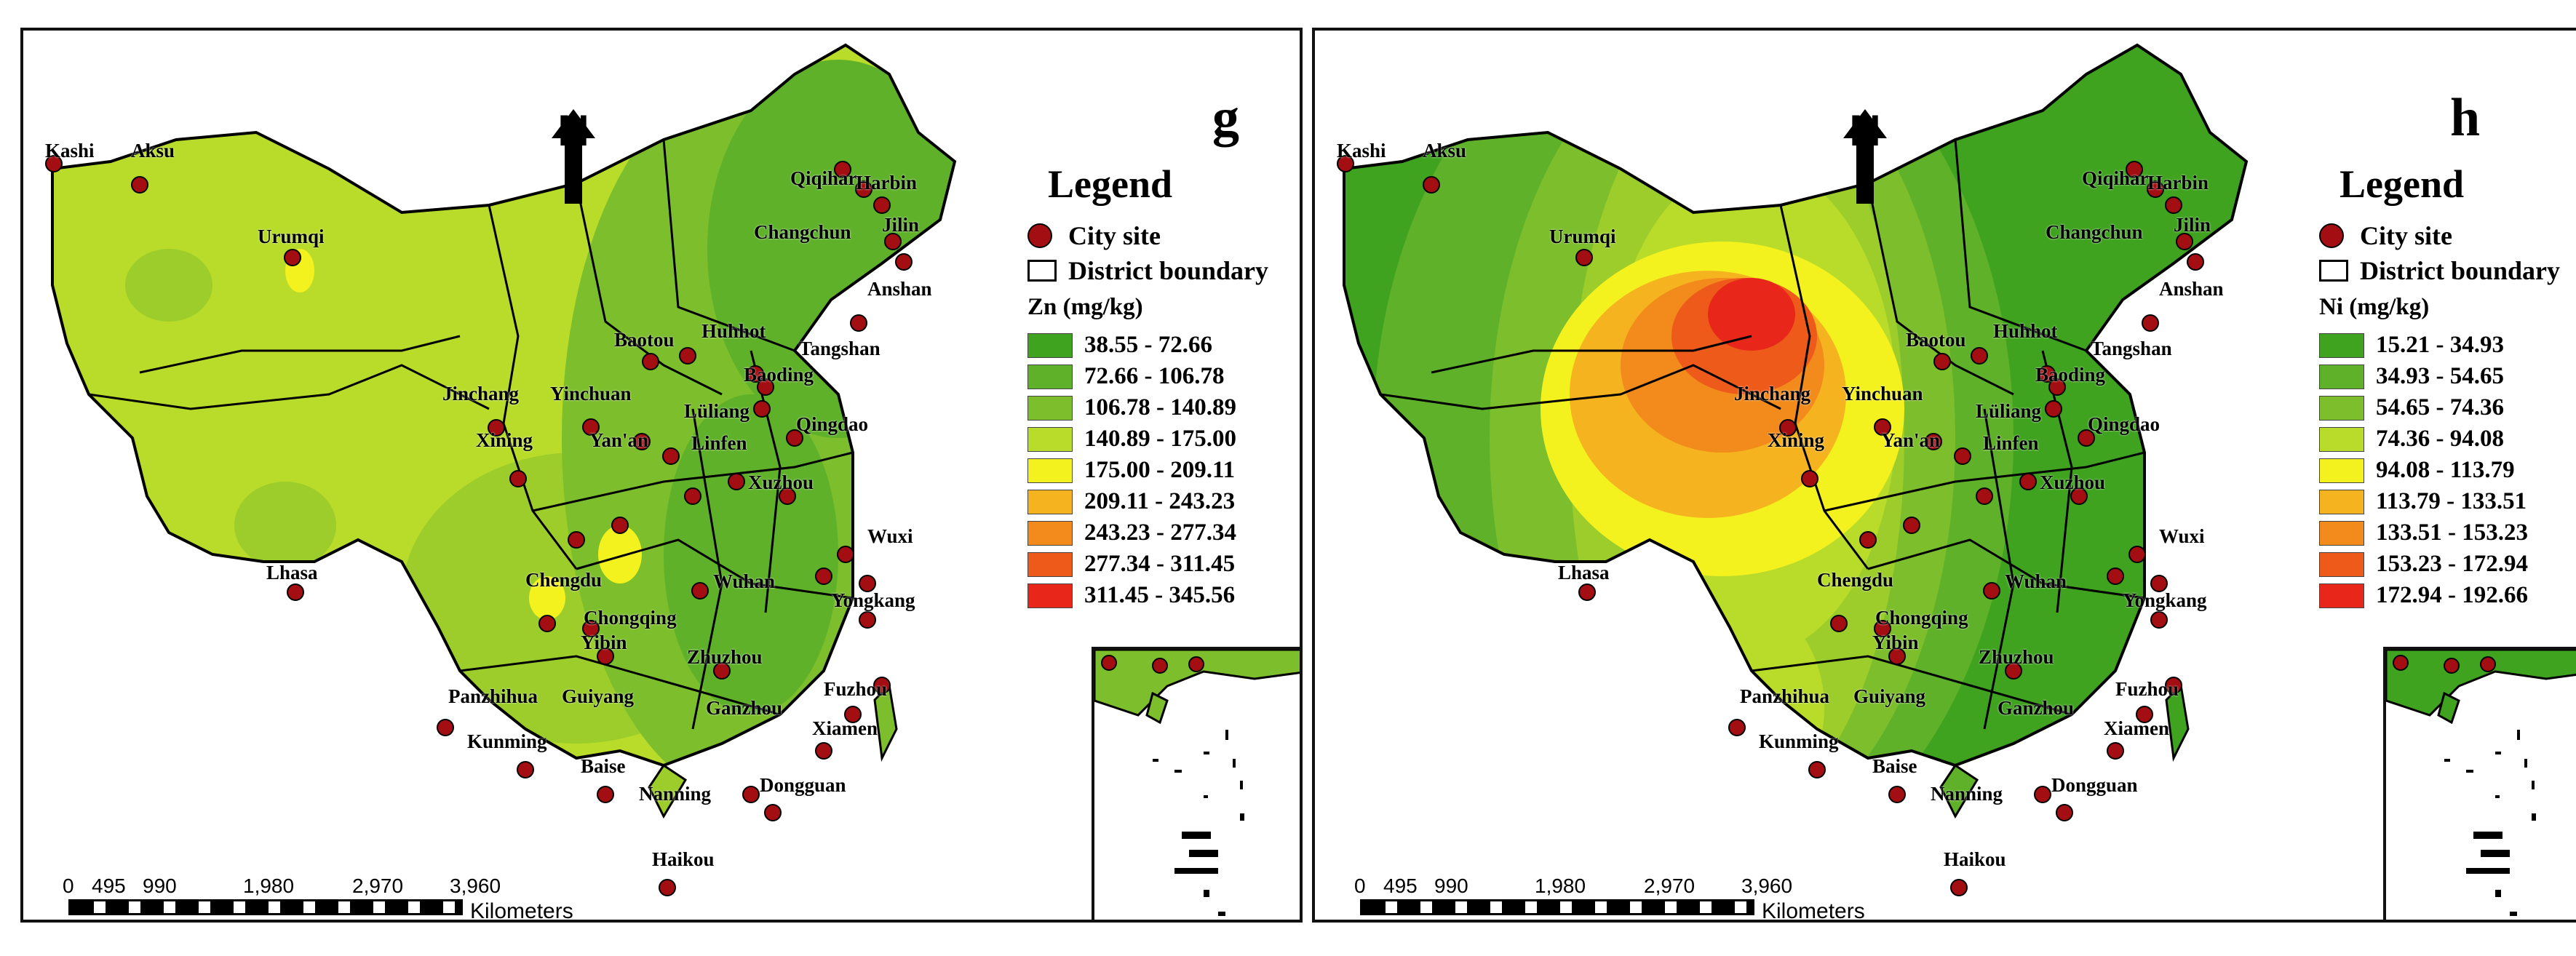 Image resolution: width=2576 pixels, height=956 pixels. I want to click on class-label: 72.66 - 106.78, so click(1154, 376).